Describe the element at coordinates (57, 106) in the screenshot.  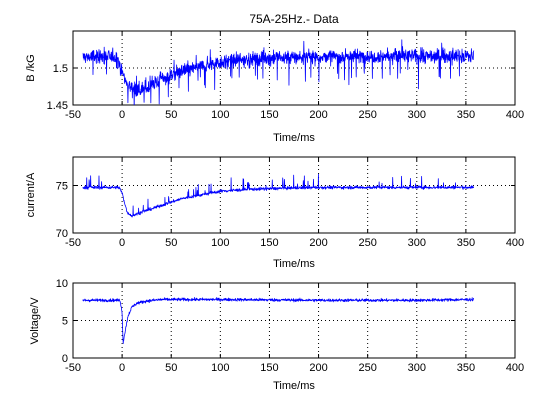
I see `y-tick-label: 1.45` at that location.